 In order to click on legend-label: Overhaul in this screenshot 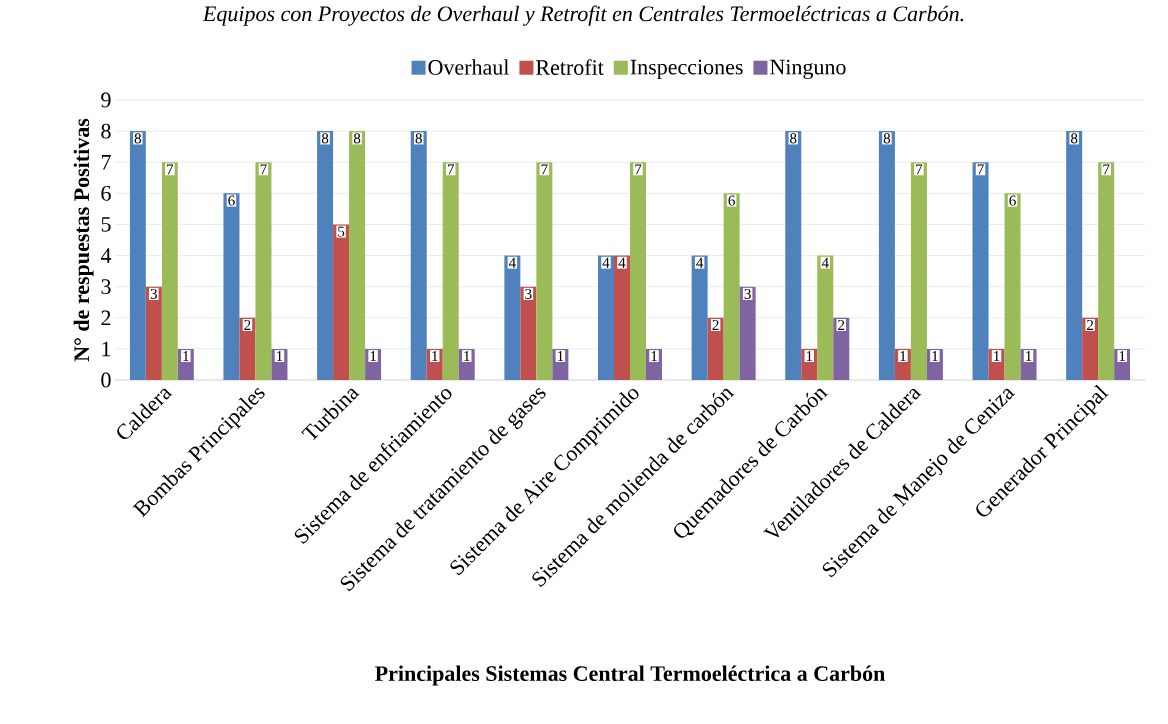, I will do `click(468, 67)`.